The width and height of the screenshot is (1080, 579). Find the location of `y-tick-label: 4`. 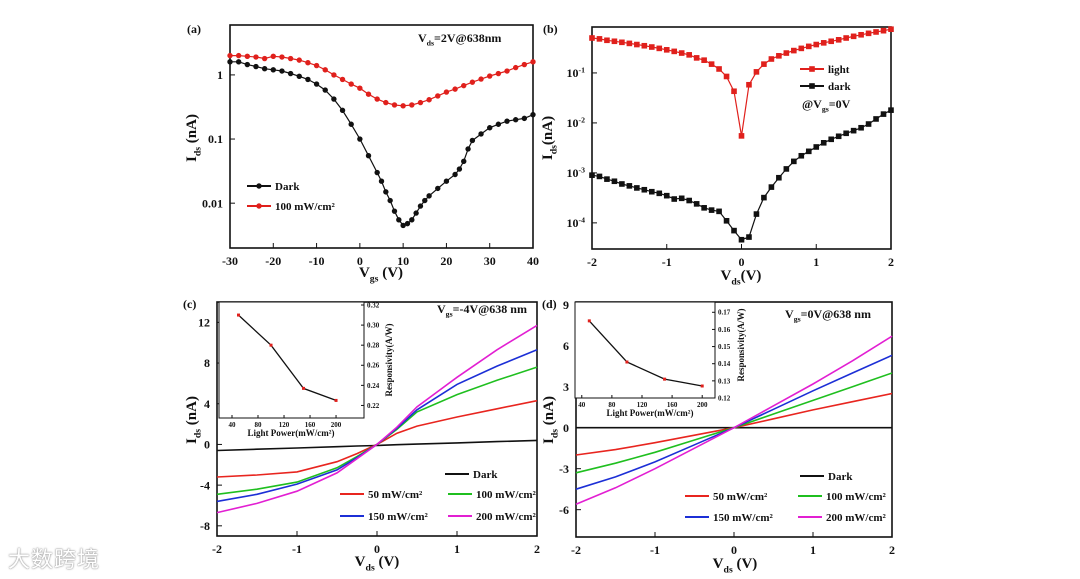

y-tick-label: 4 is located at coordinates (207, 404).